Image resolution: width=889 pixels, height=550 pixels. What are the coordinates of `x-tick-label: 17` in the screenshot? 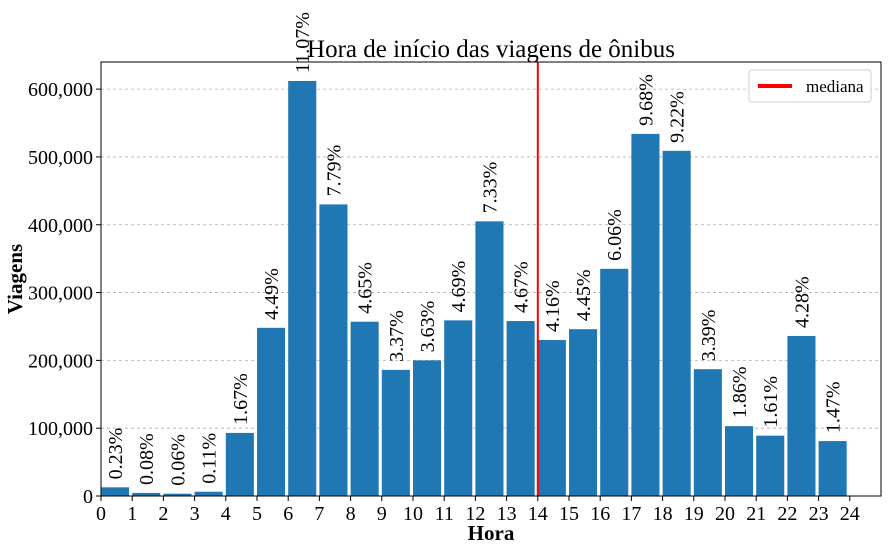 It's located at (631, 514).